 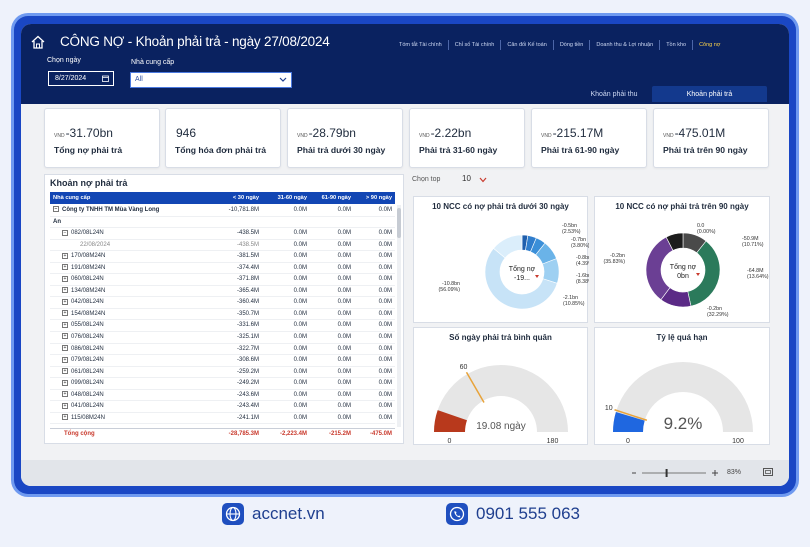 I want to click on table-row: +099/08L24N -249.2M 0.0M 0.0M 0.0M, so click(x=222, y=384).